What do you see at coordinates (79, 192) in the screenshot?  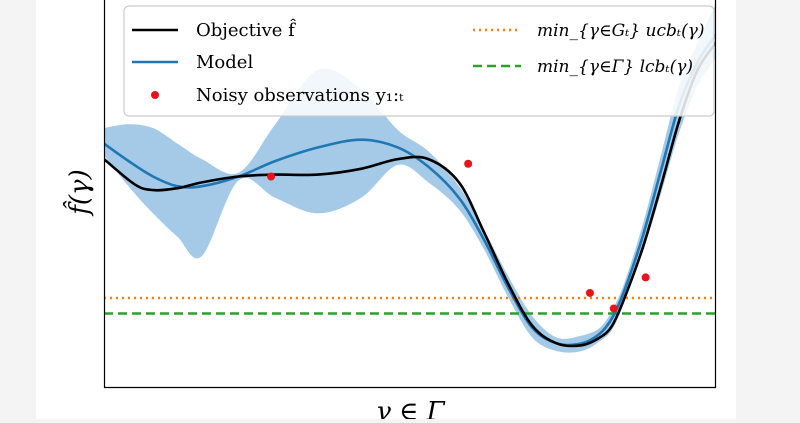 I see `y-axis-label: f̂(γ)` at bounding box center [79, 192].